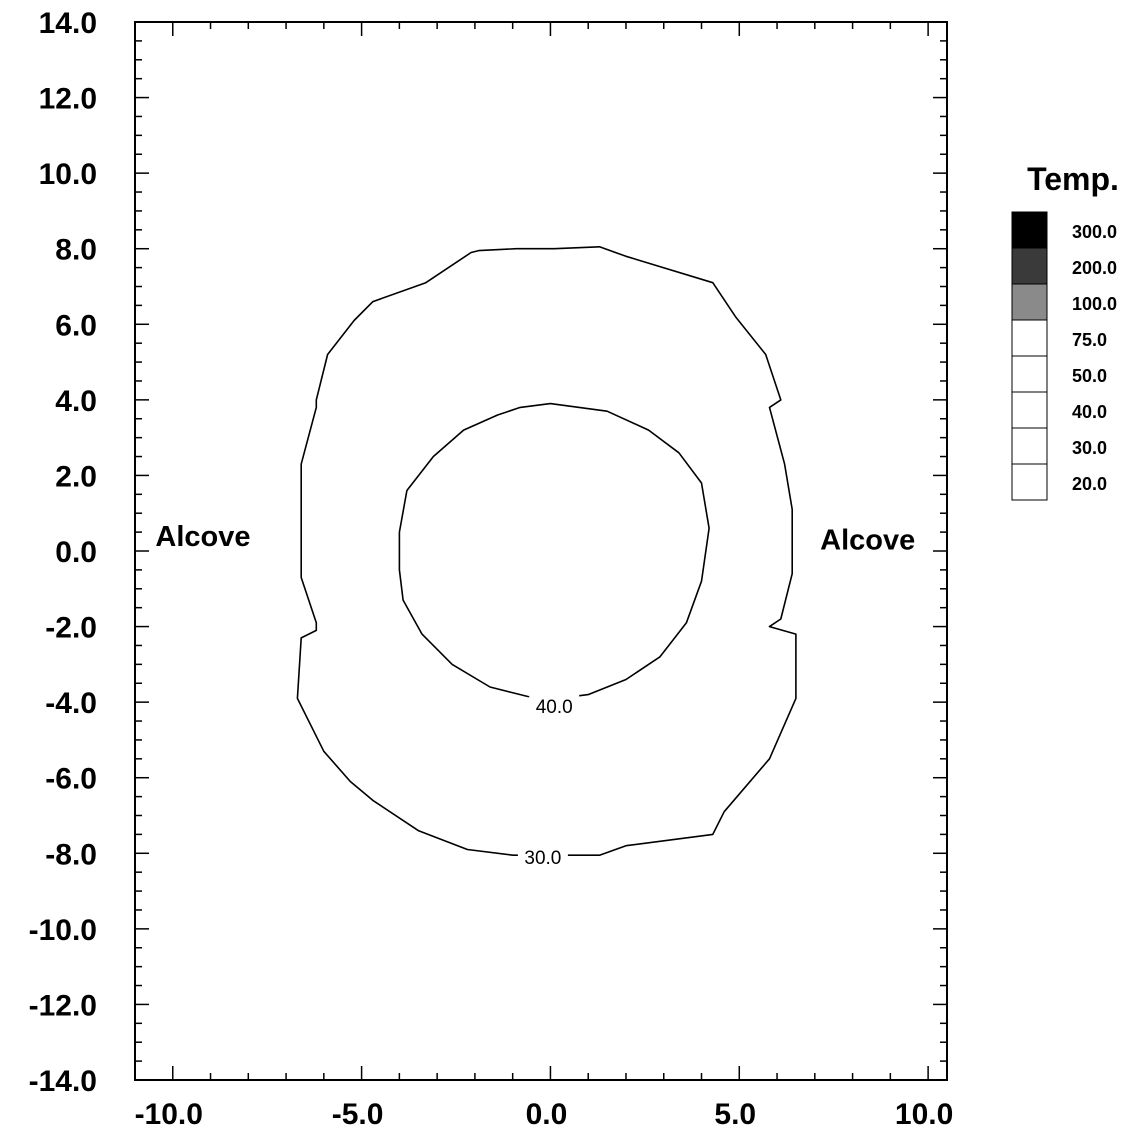 This screenshot has width=1142, height=1130. What do you see at coordinates (169, 1114) in the screenshot?
I see `x-tick-label: -10.0` at bounding box center [169, 1114].